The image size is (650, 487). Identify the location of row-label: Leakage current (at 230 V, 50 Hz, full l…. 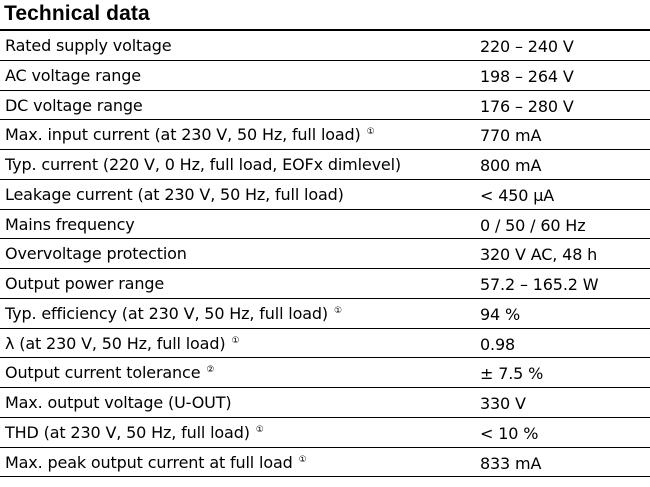
(174, 194).